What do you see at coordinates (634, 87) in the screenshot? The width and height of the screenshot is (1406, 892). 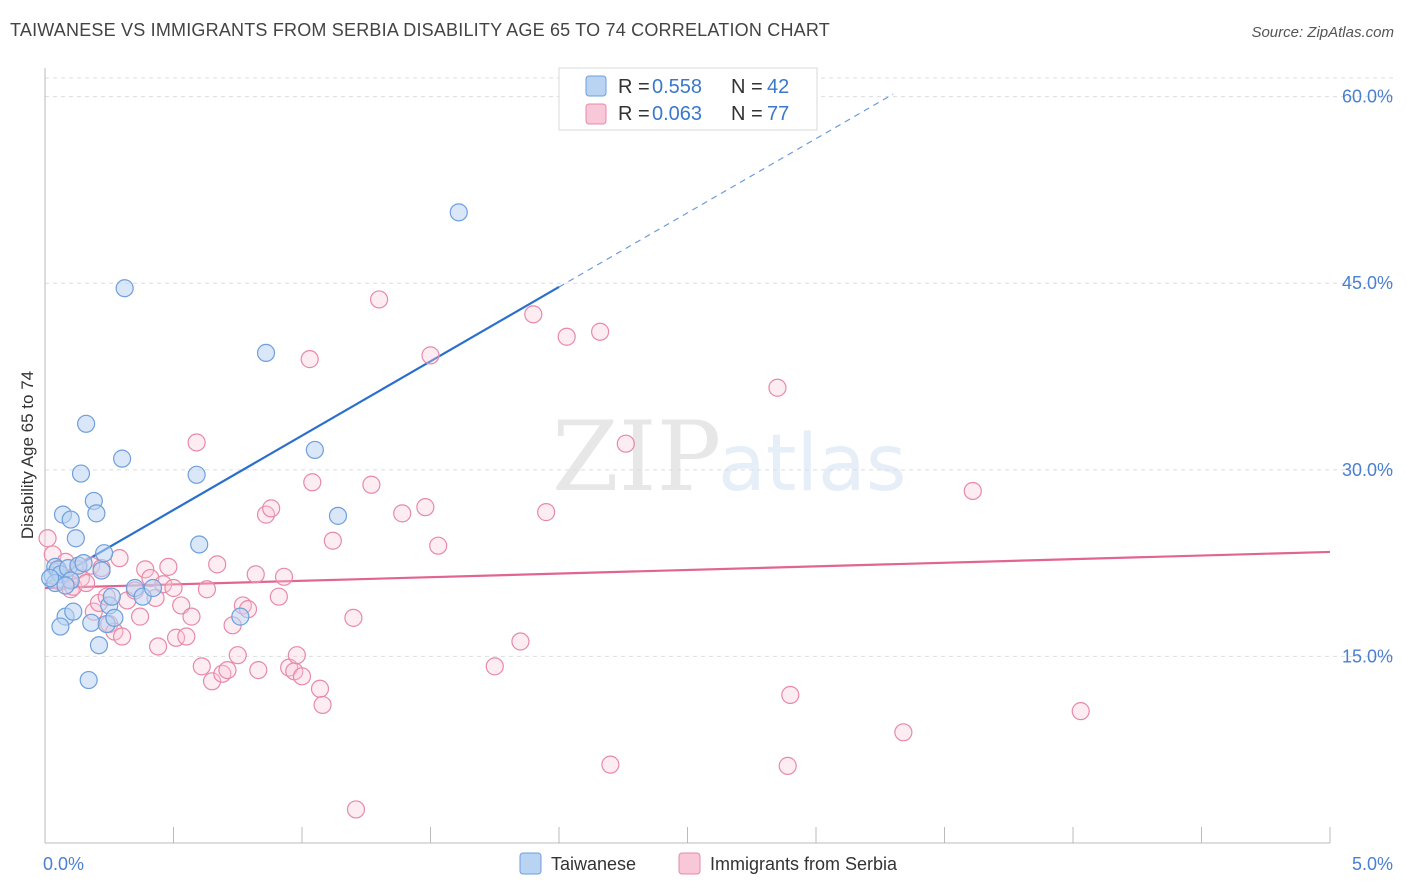 I see `legend-r-label-1: R =` at bounding box center [634, 87].